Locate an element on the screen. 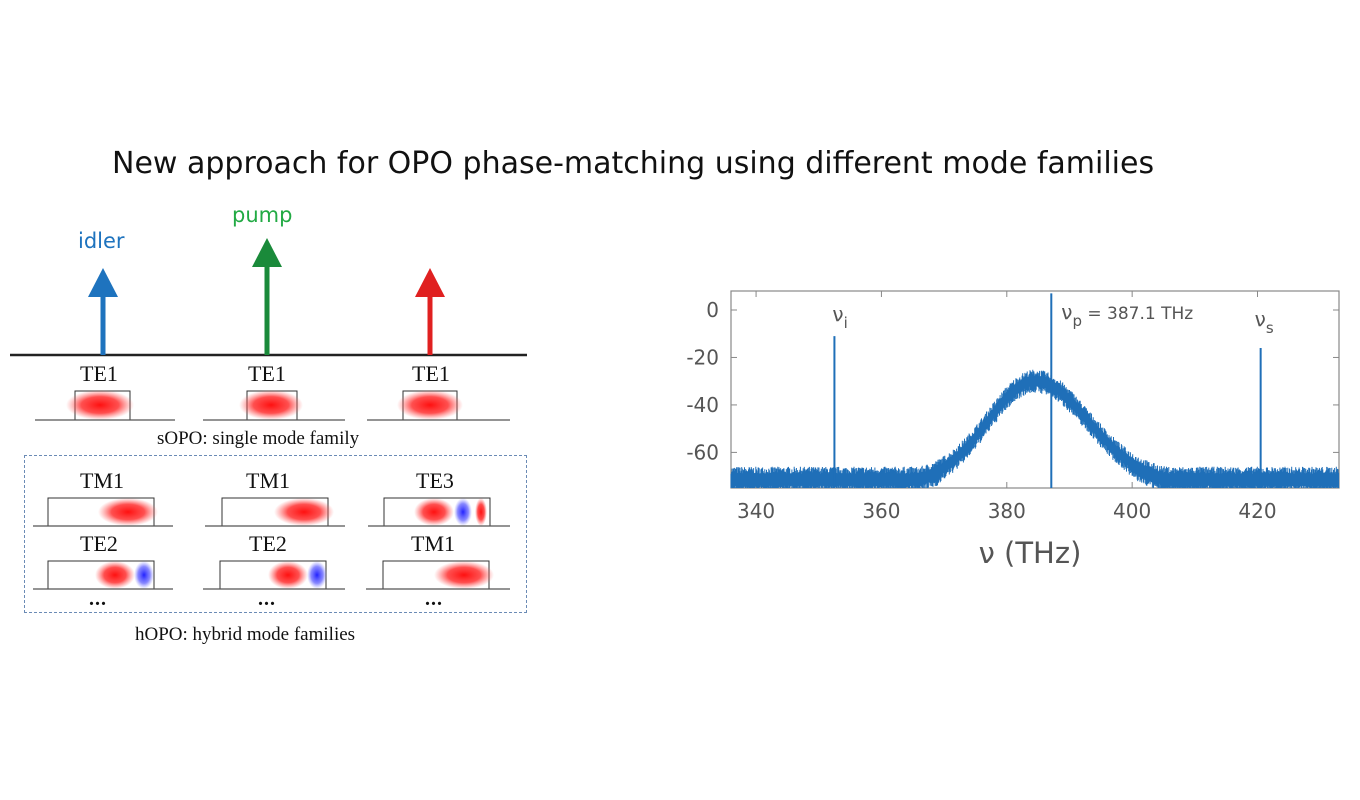 Image resolution: width=1360 pixels, height=800 pixels. sopo-mode-label-2: TE1 is located at coordinates (267, 373).